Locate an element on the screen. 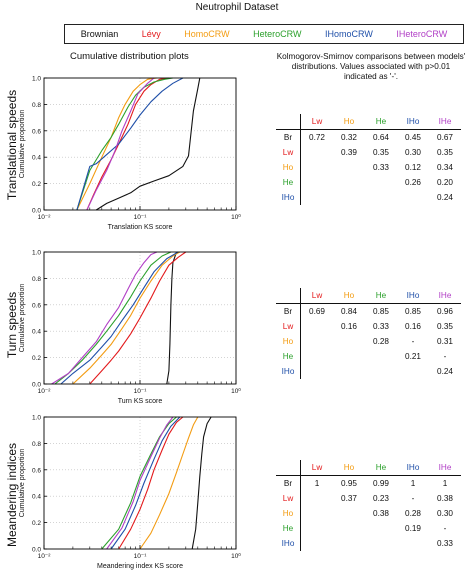 The image size is (474, 575). ks-row: Br 1 0.95 0.99 1 1 is located at coordinates (368, 483).